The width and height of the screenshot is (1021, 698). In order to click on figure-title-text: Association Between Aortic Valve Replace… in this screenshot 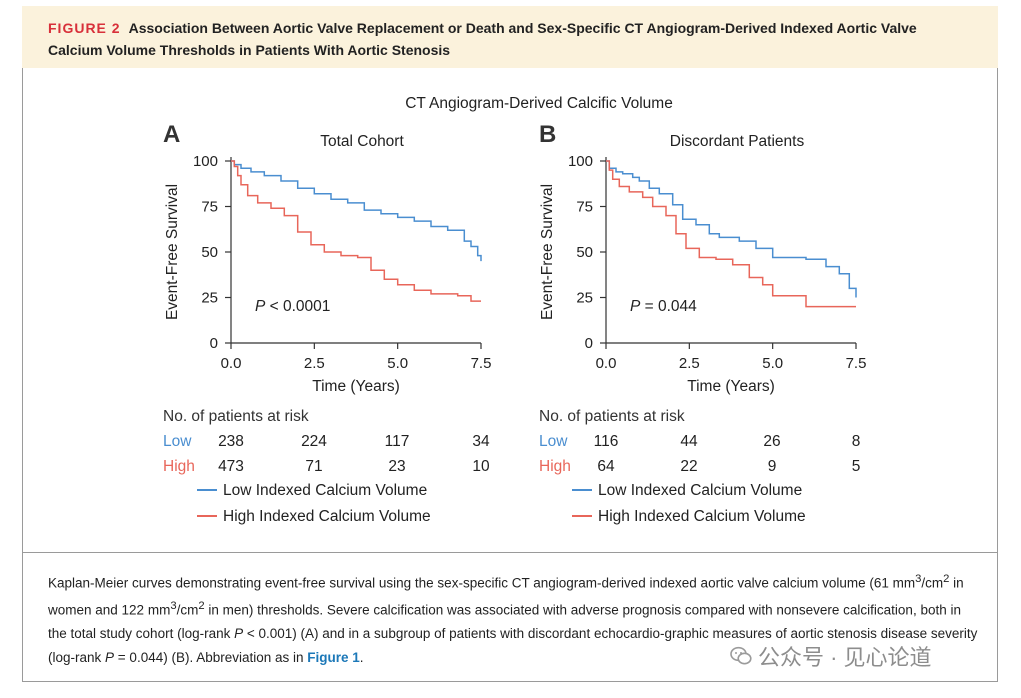, I will do `click(482, 39)`.